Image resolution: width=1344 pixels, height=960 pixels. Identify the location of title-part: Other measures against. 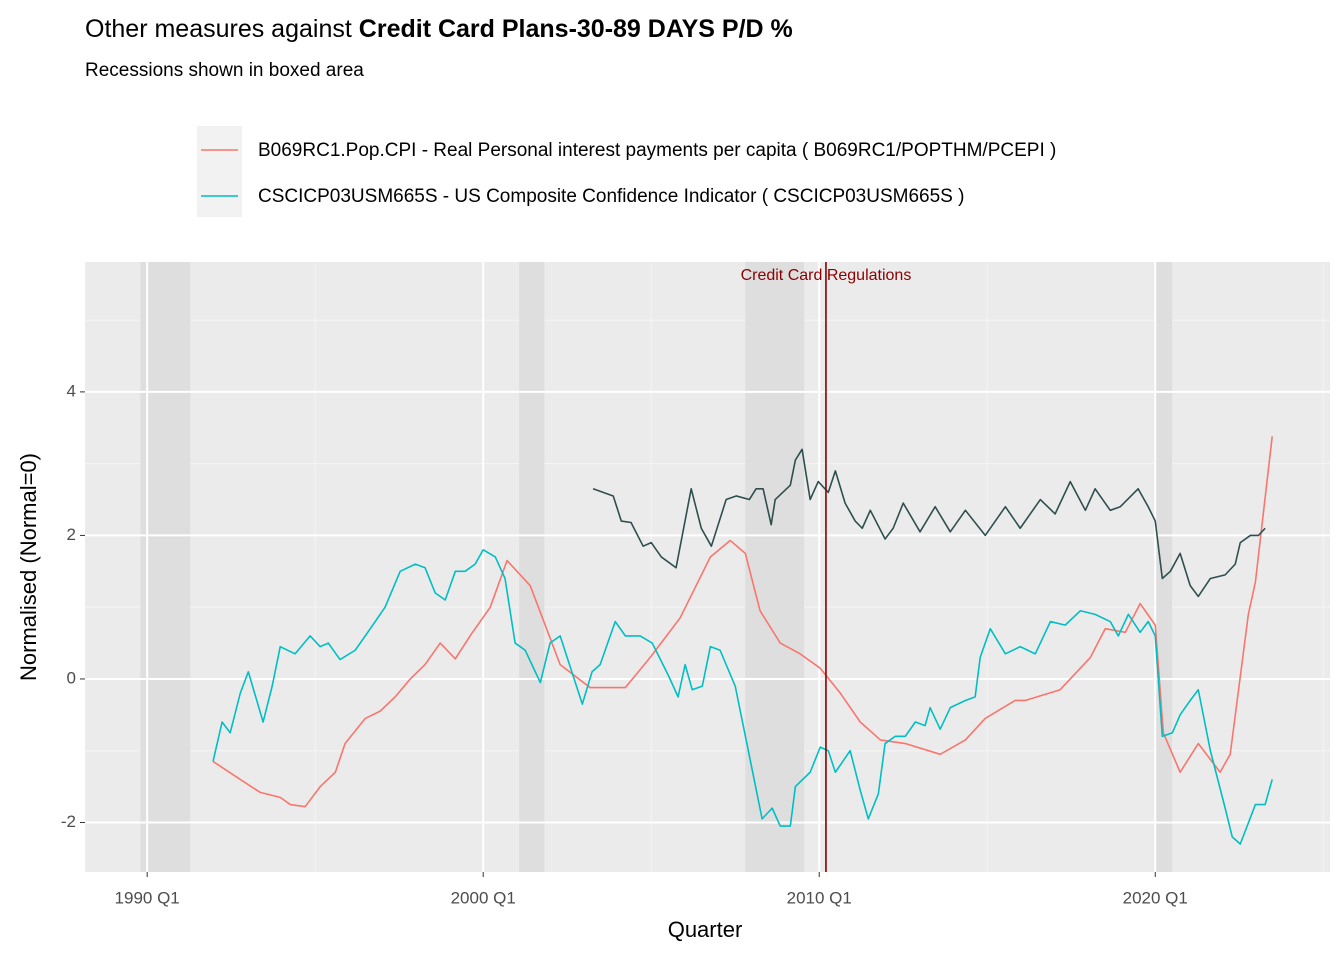
(218, 29).